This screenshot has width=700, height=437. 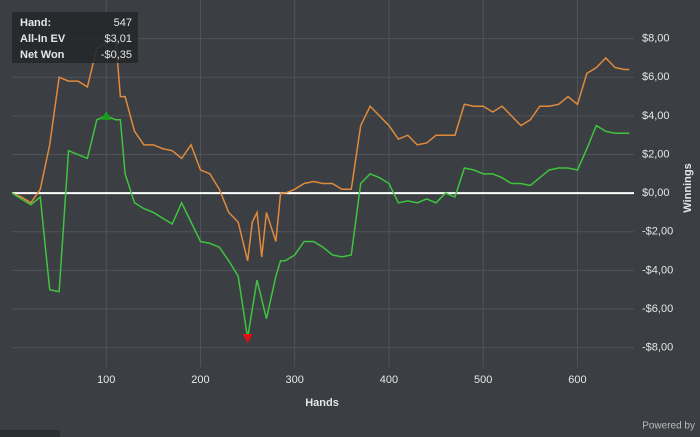 I want to click on x-tick-label: 400, so click(x=389, y=380).